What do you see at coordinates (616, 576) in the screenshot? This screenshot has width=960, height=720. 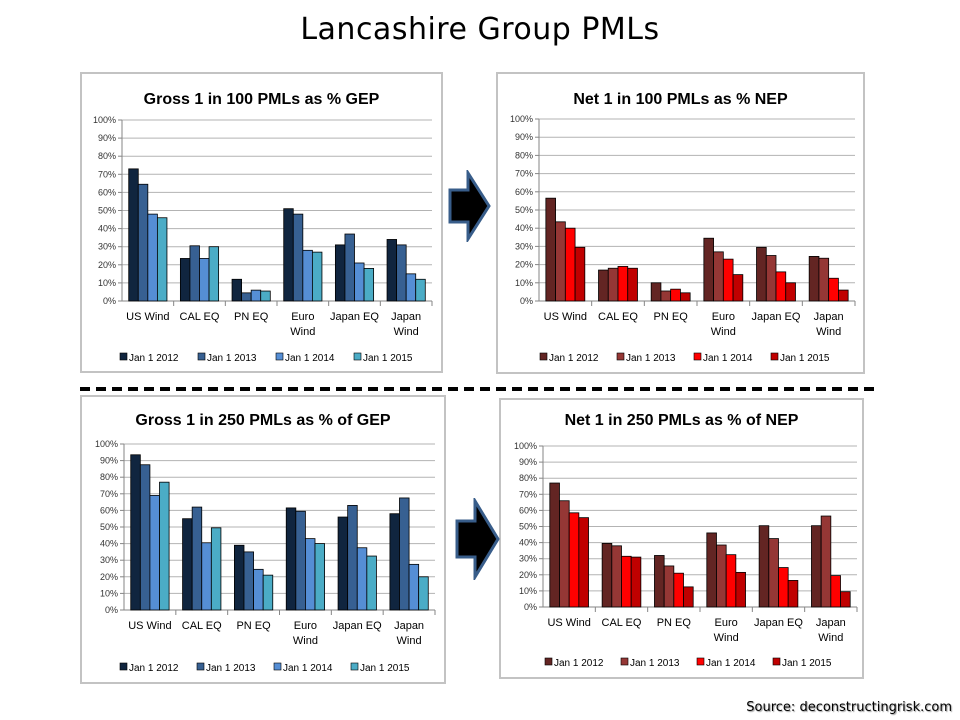 I see `bar-jan-1-2013-cal-eq` at bounding box center [616, 576].